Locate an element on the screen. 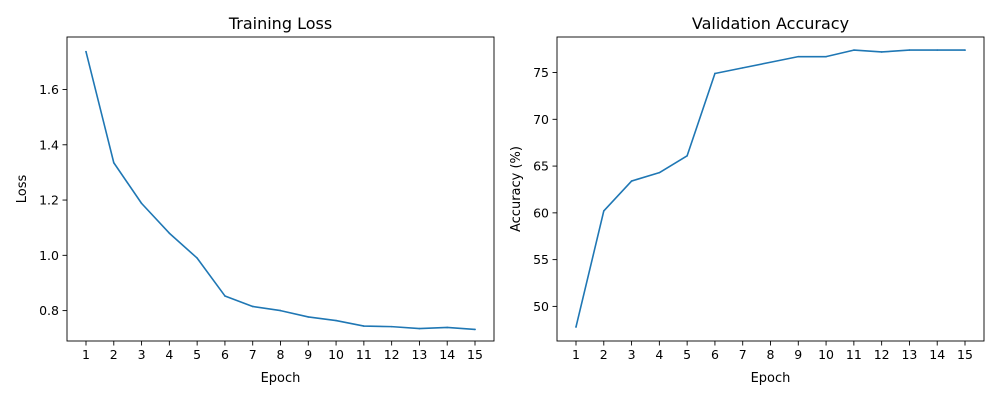 Image resolution: width=1000 pixels, height=400 pixels. accuracy-ytick-label: 55 is located at coordinates (541, 259).